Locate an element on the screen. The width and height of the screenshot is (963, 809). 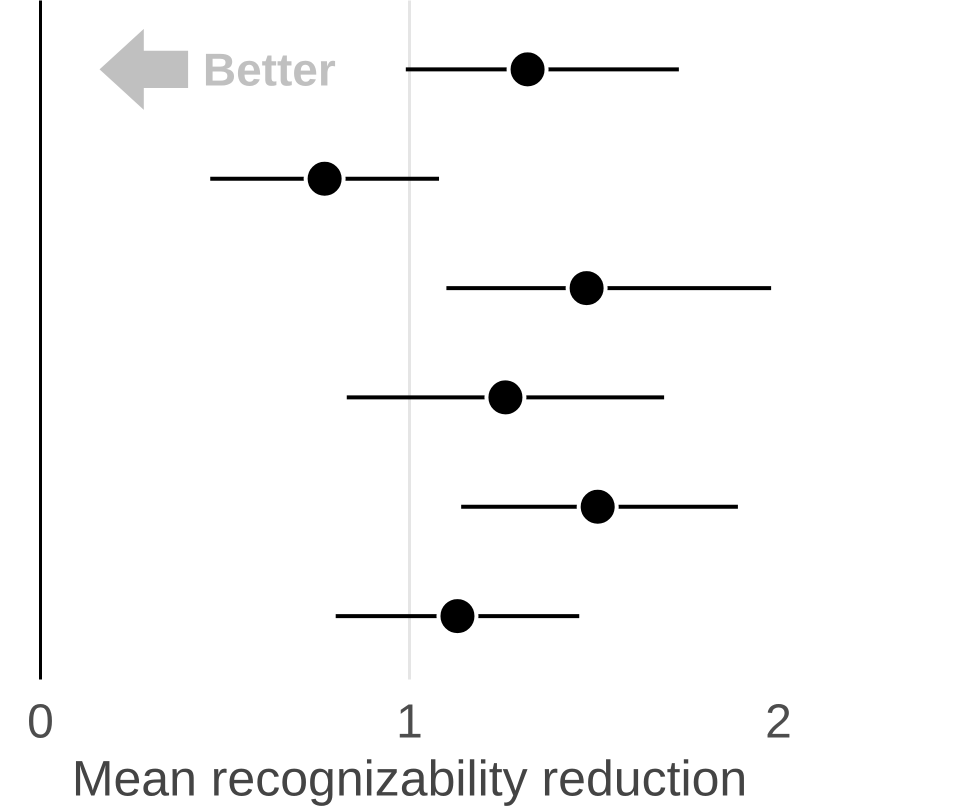
x-tick-label: 0 is located at coordinates (40, 722).